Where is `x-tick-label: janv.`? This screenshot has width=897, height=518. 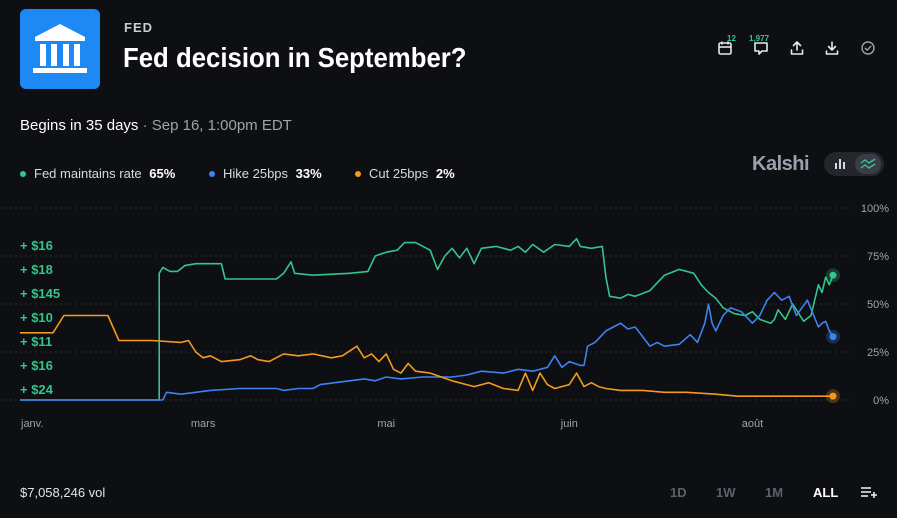 x-tick-label: janv. is located at coordinates (31, 424).